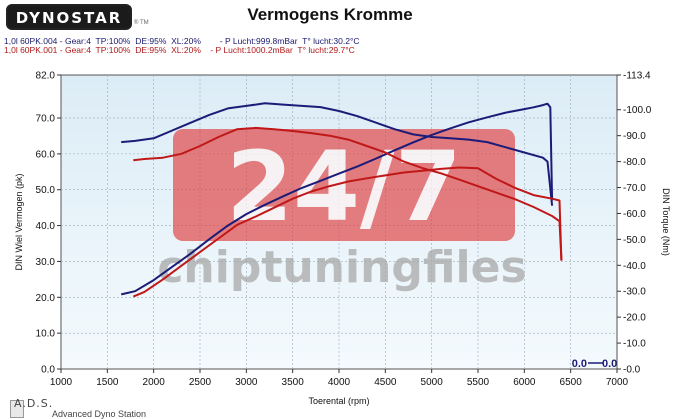 This screenshot has height=419, width=687. What do you see at coordinates (478, 382) in the screenshot?
I see `x-tick-label: 5500` at bounding box center [478, 382].